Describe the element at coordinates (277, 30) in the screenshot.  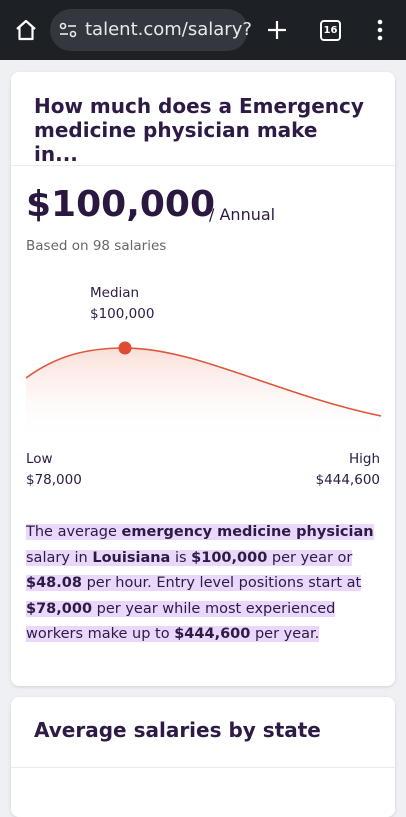
I see `new-tab-button` at that location.